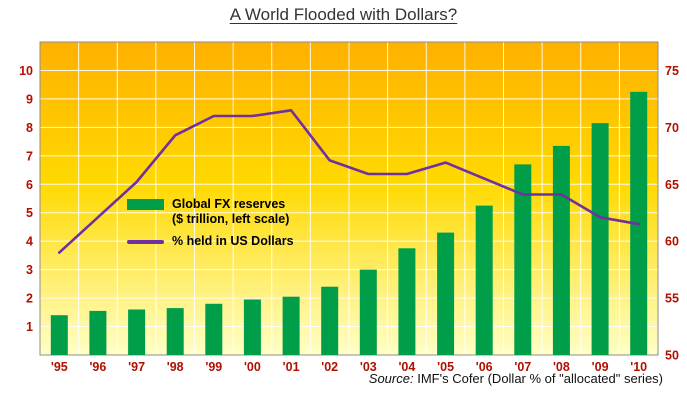 The width and height of the screenshot is (687, 405). I want to click on left-axis-tick: 10, so click(26, 71).